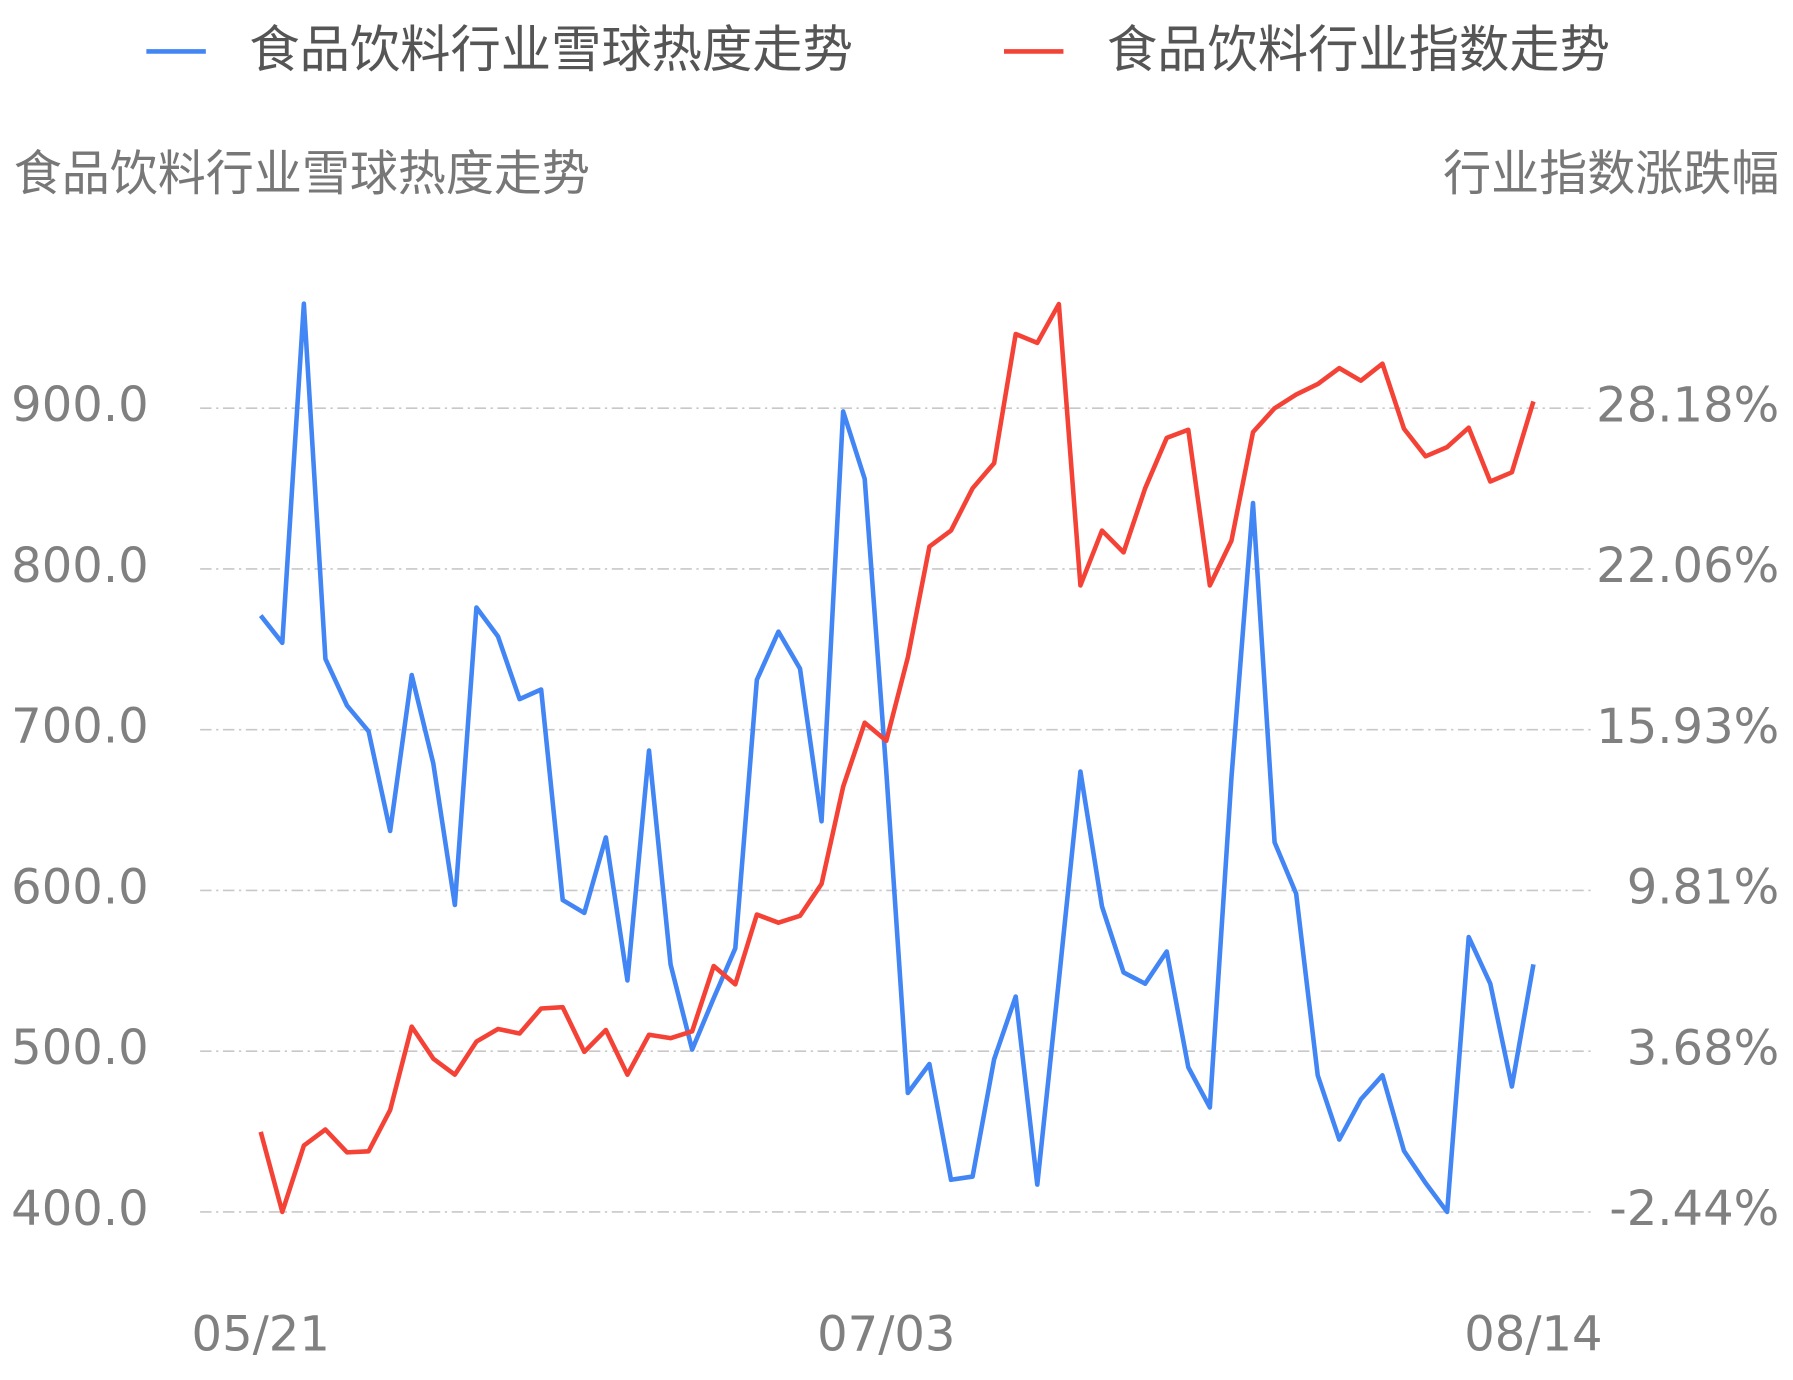  I want to click on legend-label: 食品饮料行业指数走势, so click(1358, 49).